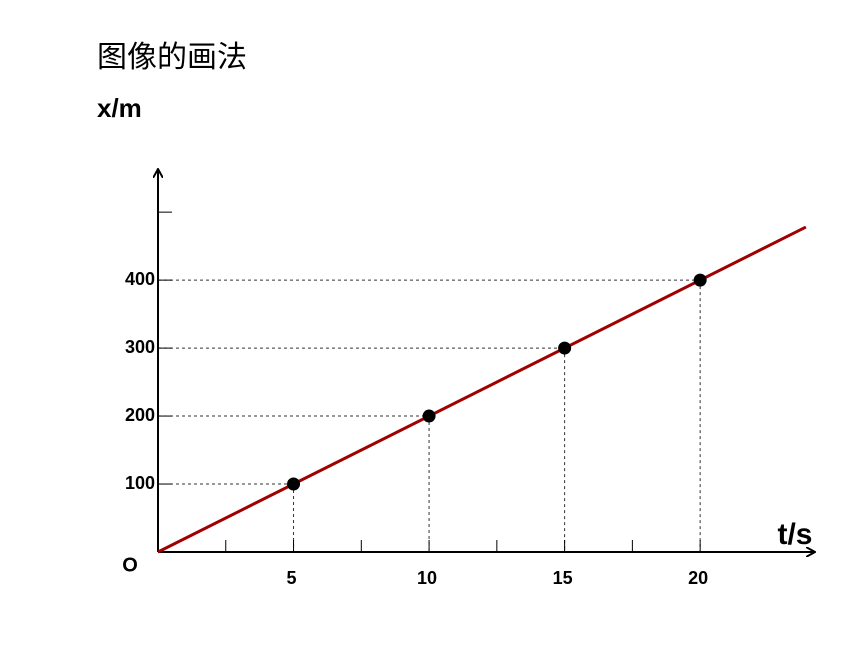 This screenshot has width=860, height=645. What do you see at coordinates (140, 415) in the screenshot?
I see `y-tick-label: 200` at bounding box center [140, 415].